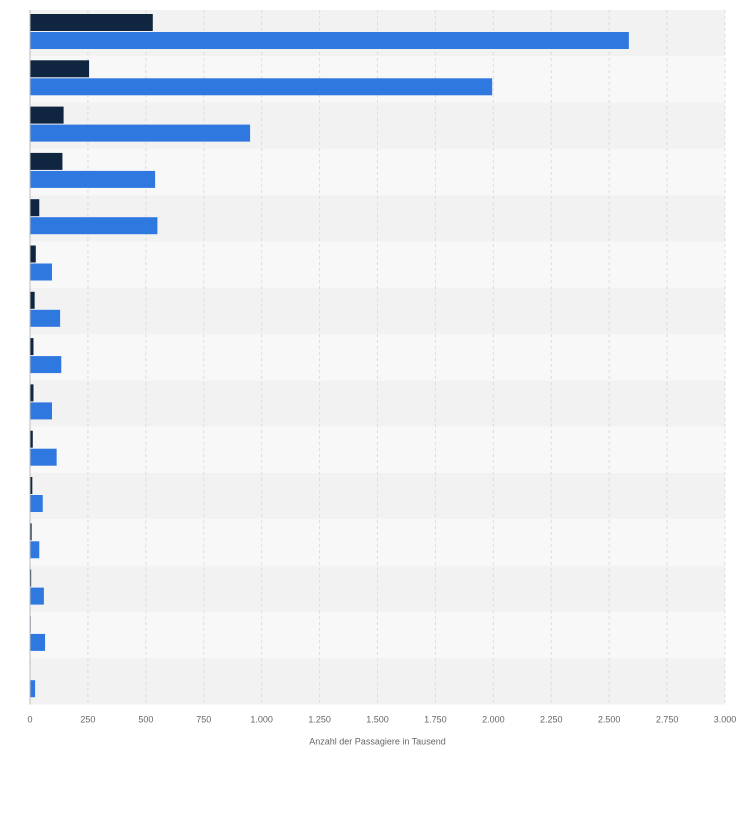  What do you see at coordinates (319, 720) in the screenshot?
I see `x-tick-label: 1.250` at bounding box center [319, 720].